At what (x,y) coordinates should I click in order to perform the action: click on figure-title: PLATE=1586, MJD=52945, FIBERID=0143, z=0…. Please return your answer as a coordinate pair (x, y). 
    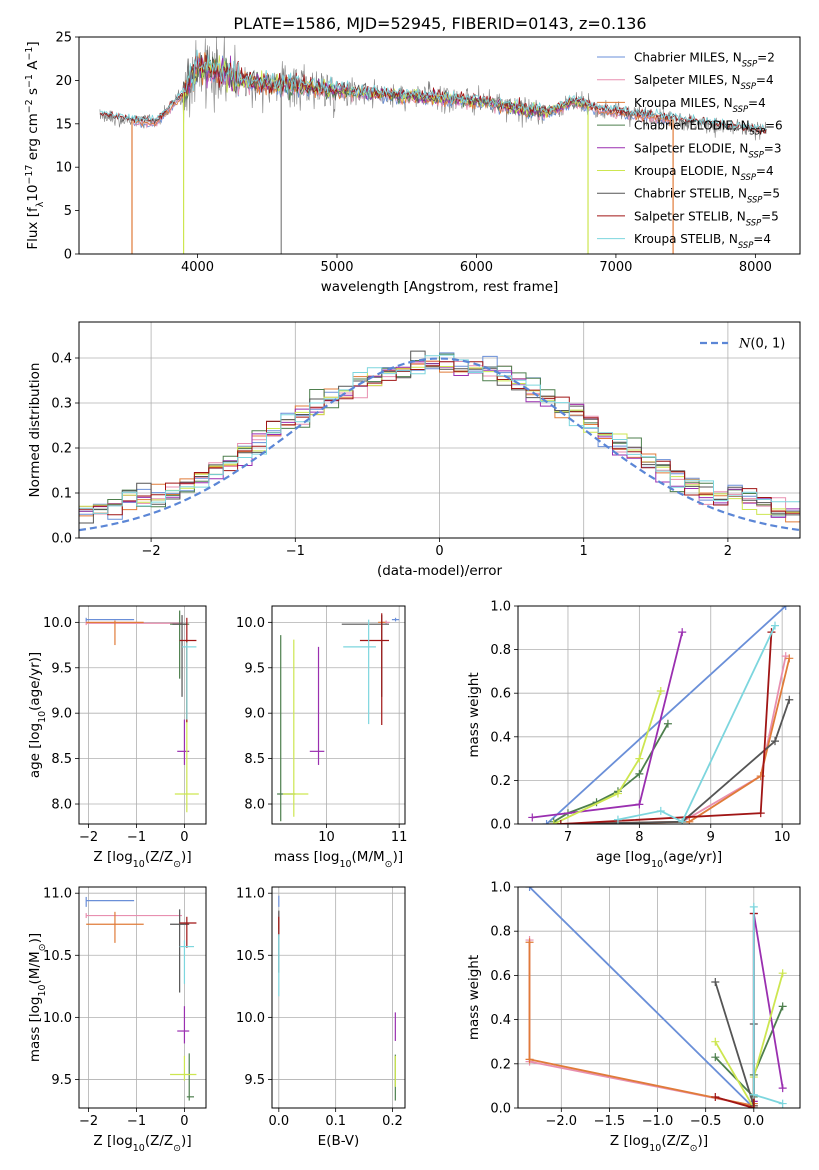
    Looking at the image, I should click on (439, 23).